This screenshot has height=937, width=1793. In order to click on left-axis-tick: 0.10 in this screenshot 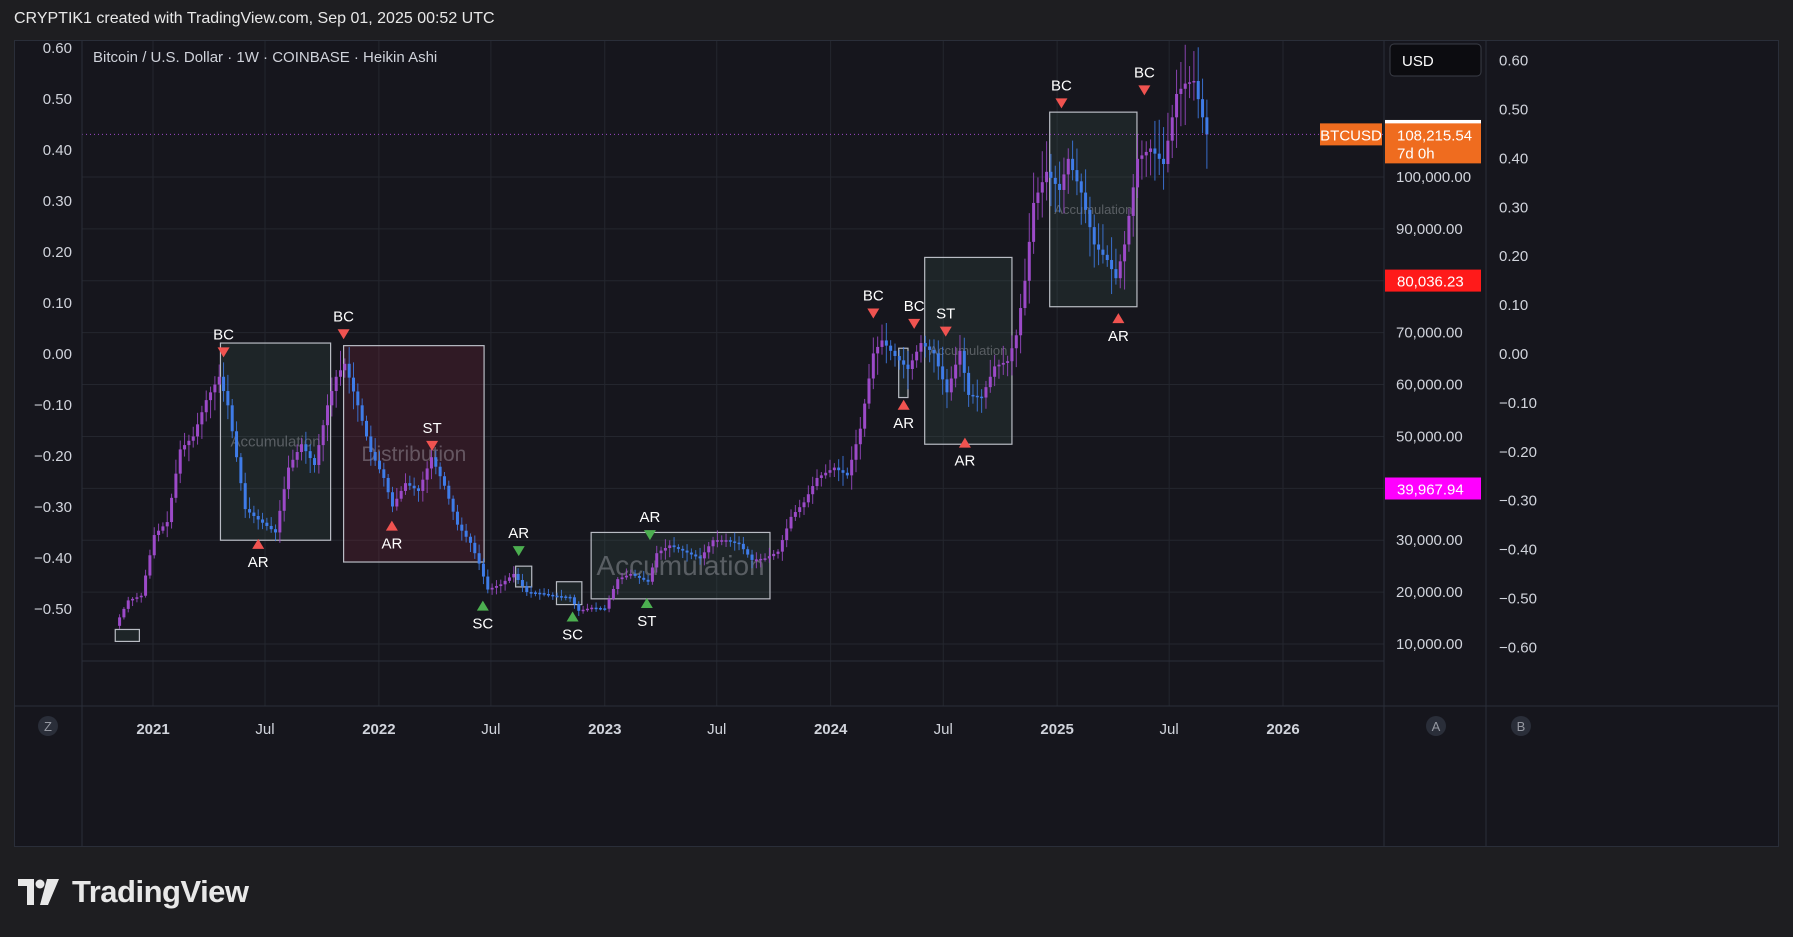, I will do `click(57, 303)`.